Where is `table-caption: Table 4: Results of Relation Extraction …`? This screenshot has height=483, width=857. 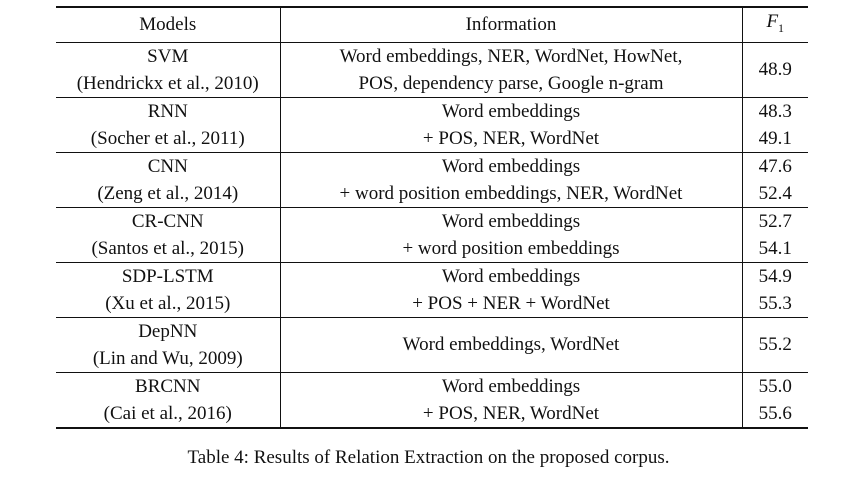
table-caption: Table 4: Results of Relation Extraction … is located at coordinates (428, 457).